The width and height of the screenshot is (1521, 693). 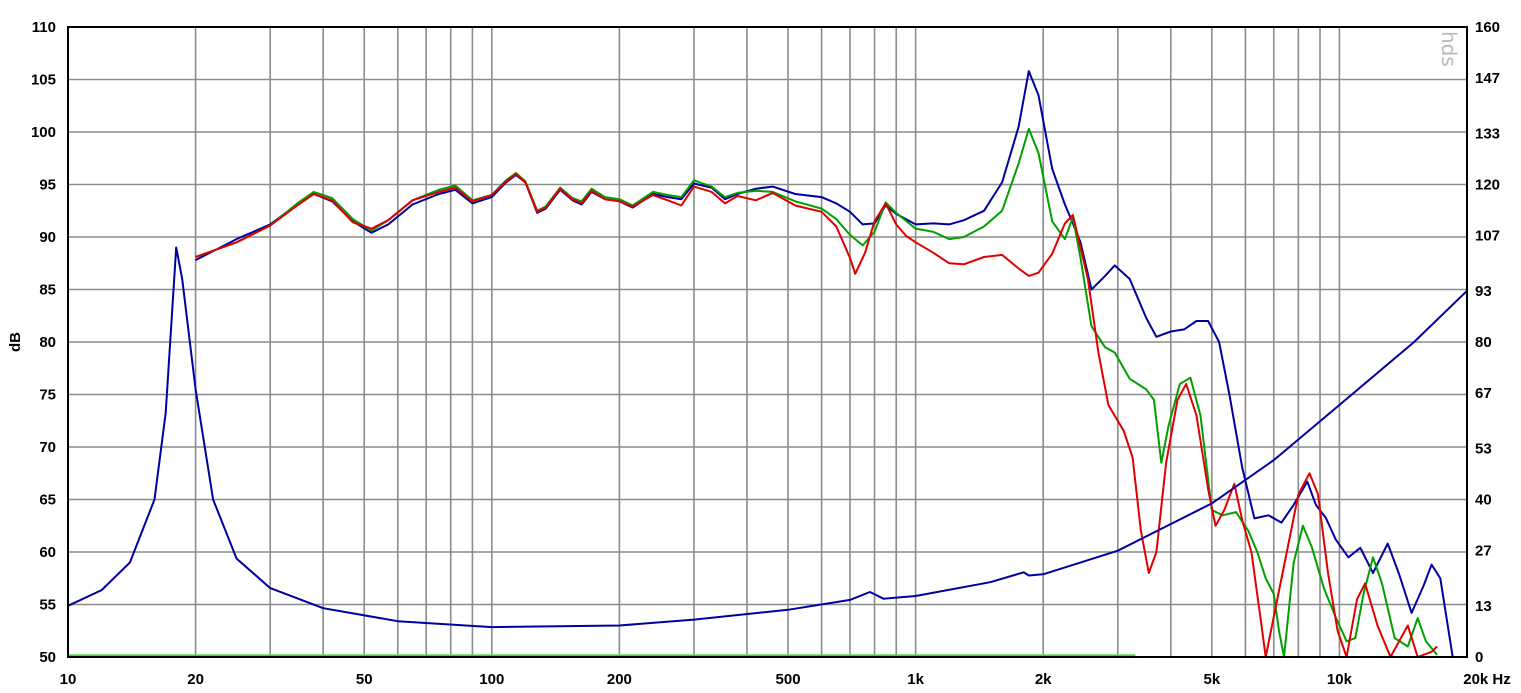 I want to click on y-tick-label: 60, so click(x=47, y=552).